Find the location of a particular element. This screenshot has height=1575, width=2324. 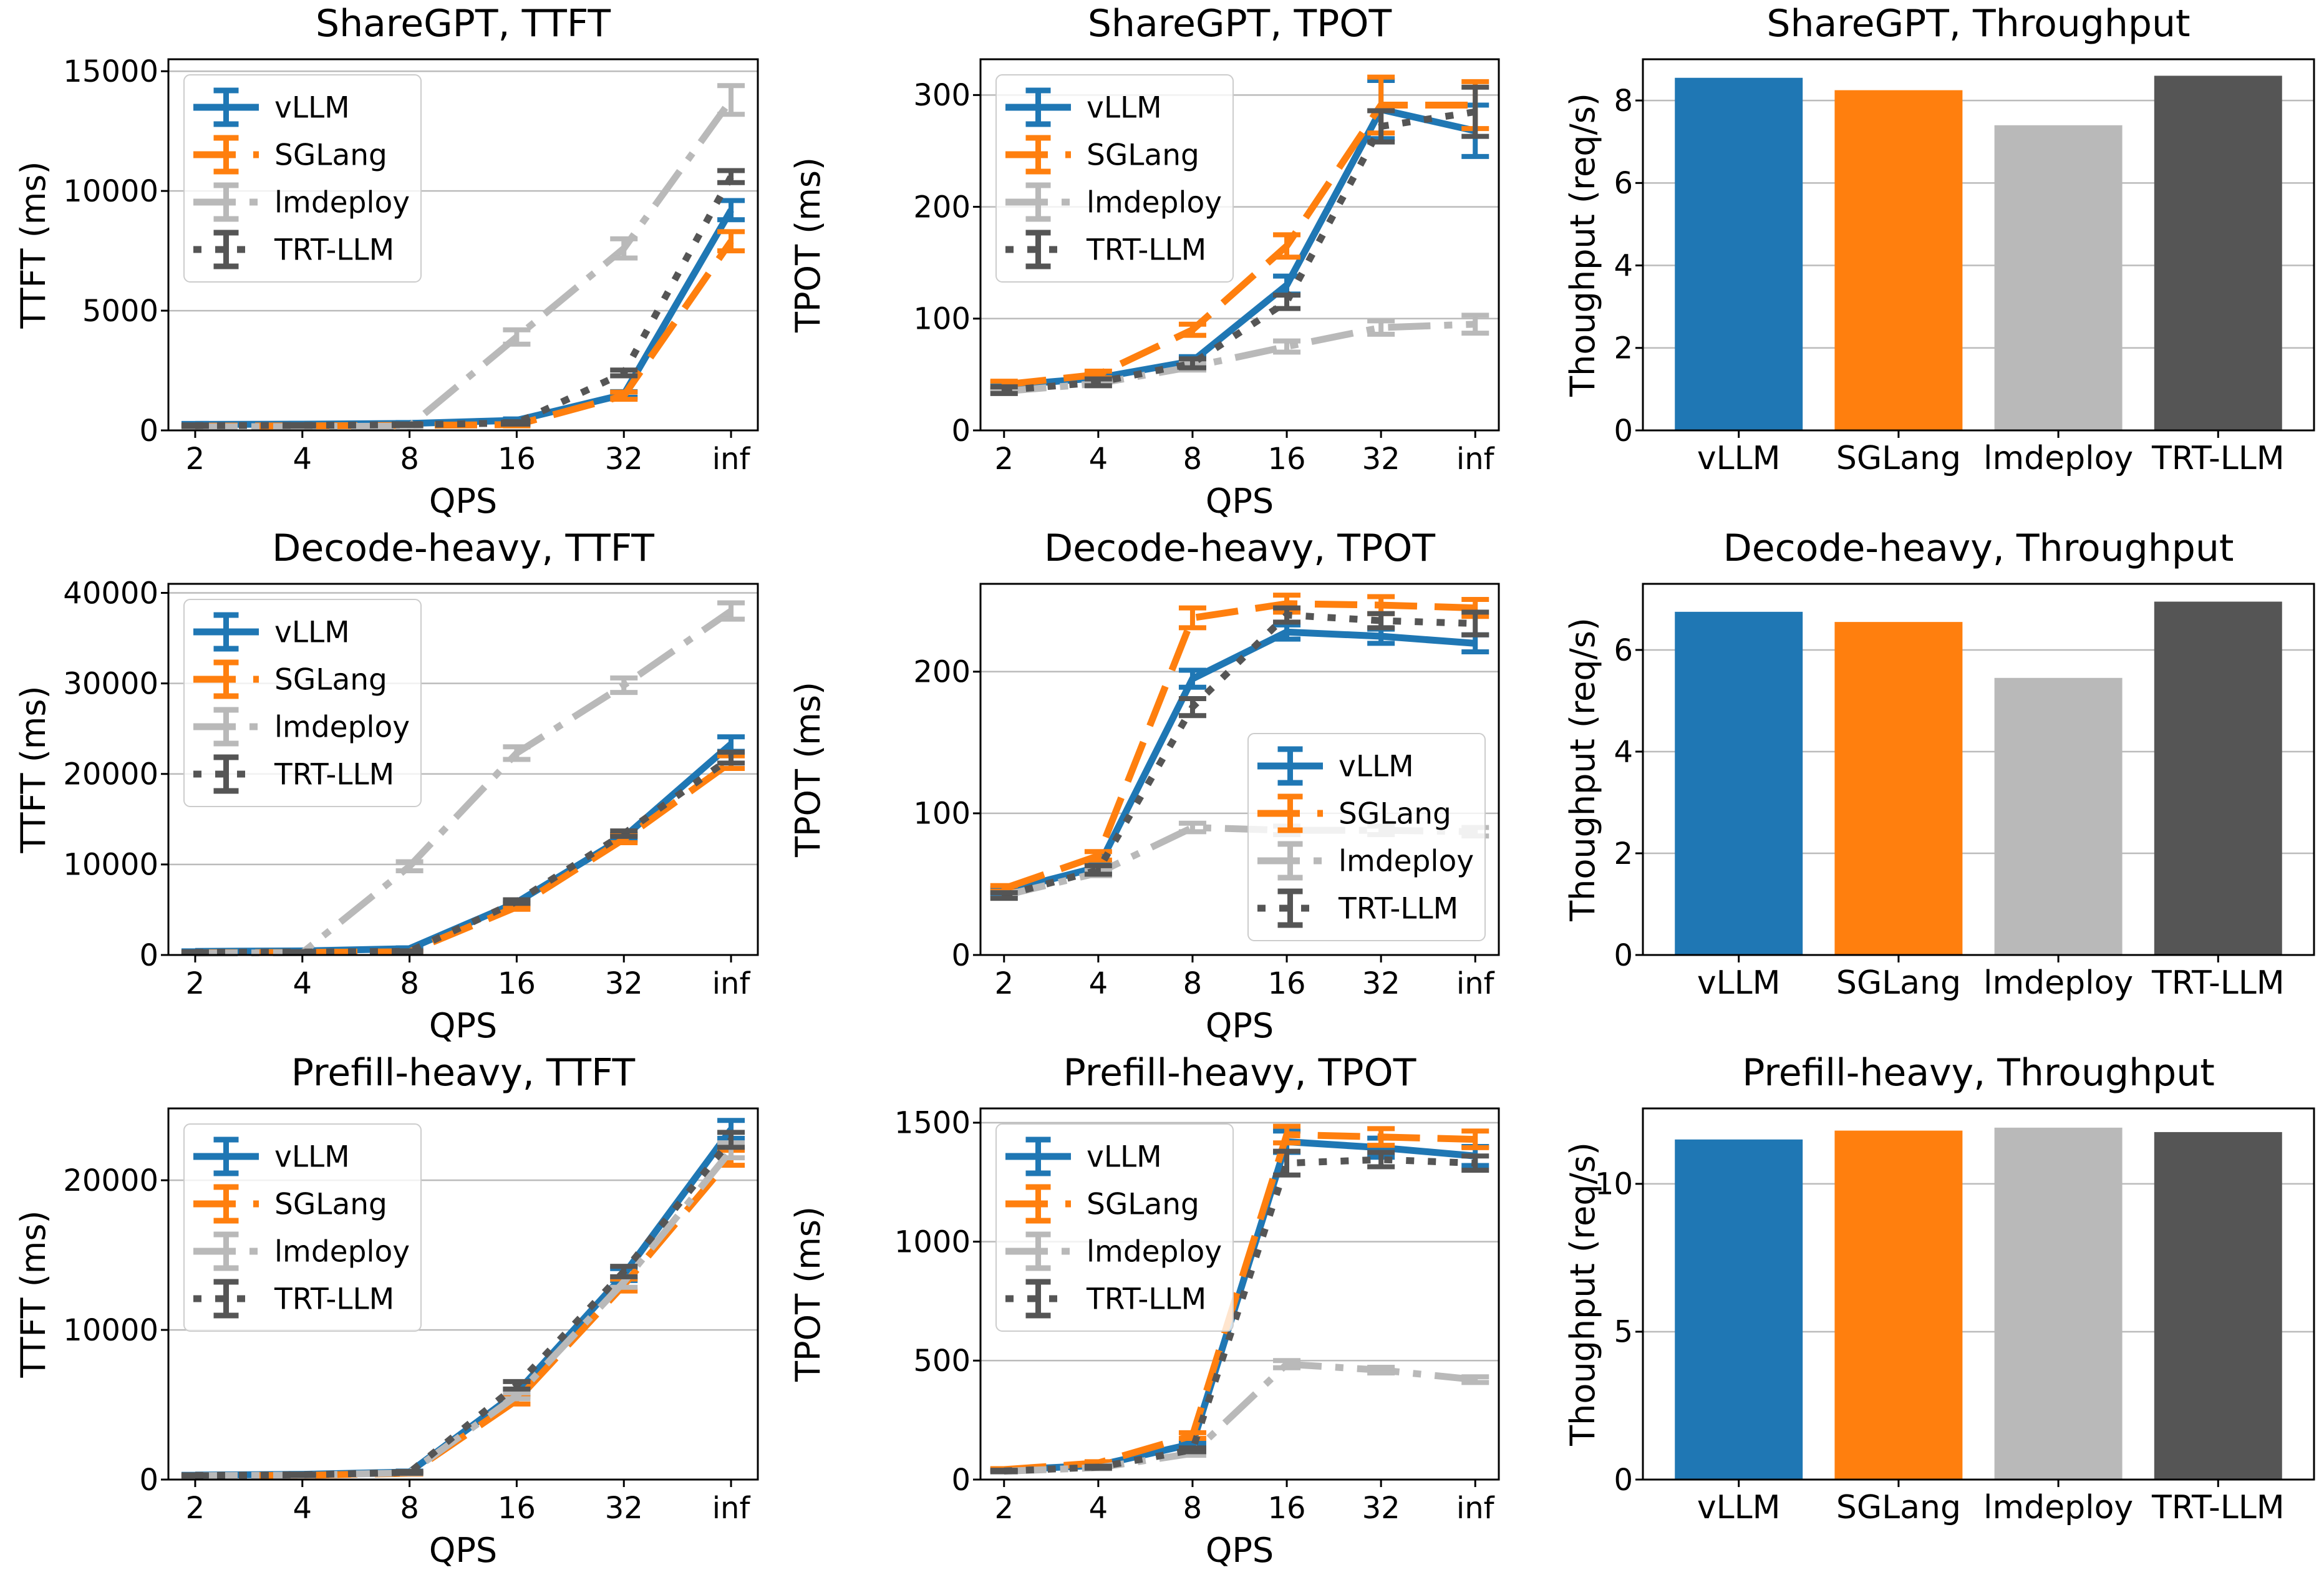

y-tick-label: 6 is located at coordinates (1623, 183).